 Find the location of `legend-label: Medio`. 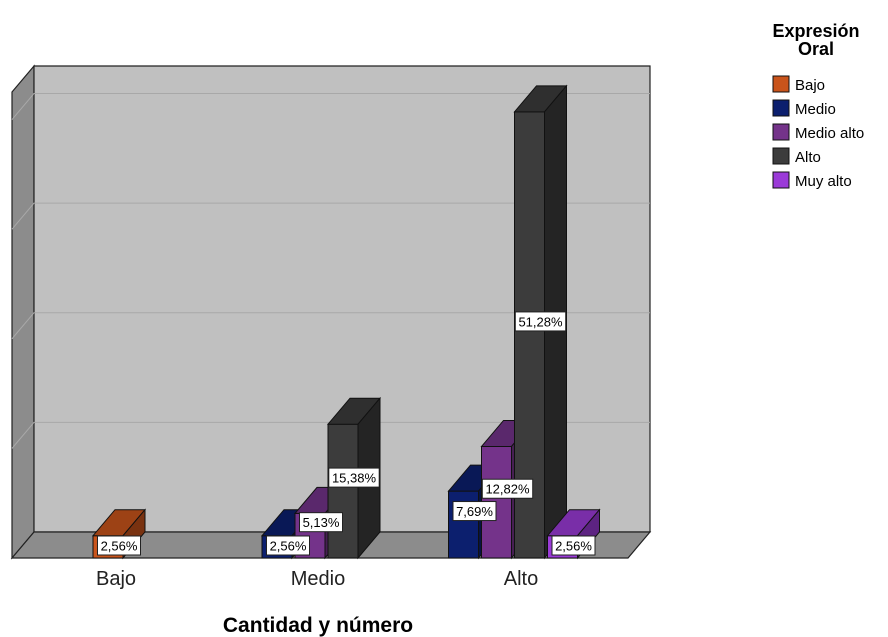

legend-label: Medio is located at coordinates (815, 109).